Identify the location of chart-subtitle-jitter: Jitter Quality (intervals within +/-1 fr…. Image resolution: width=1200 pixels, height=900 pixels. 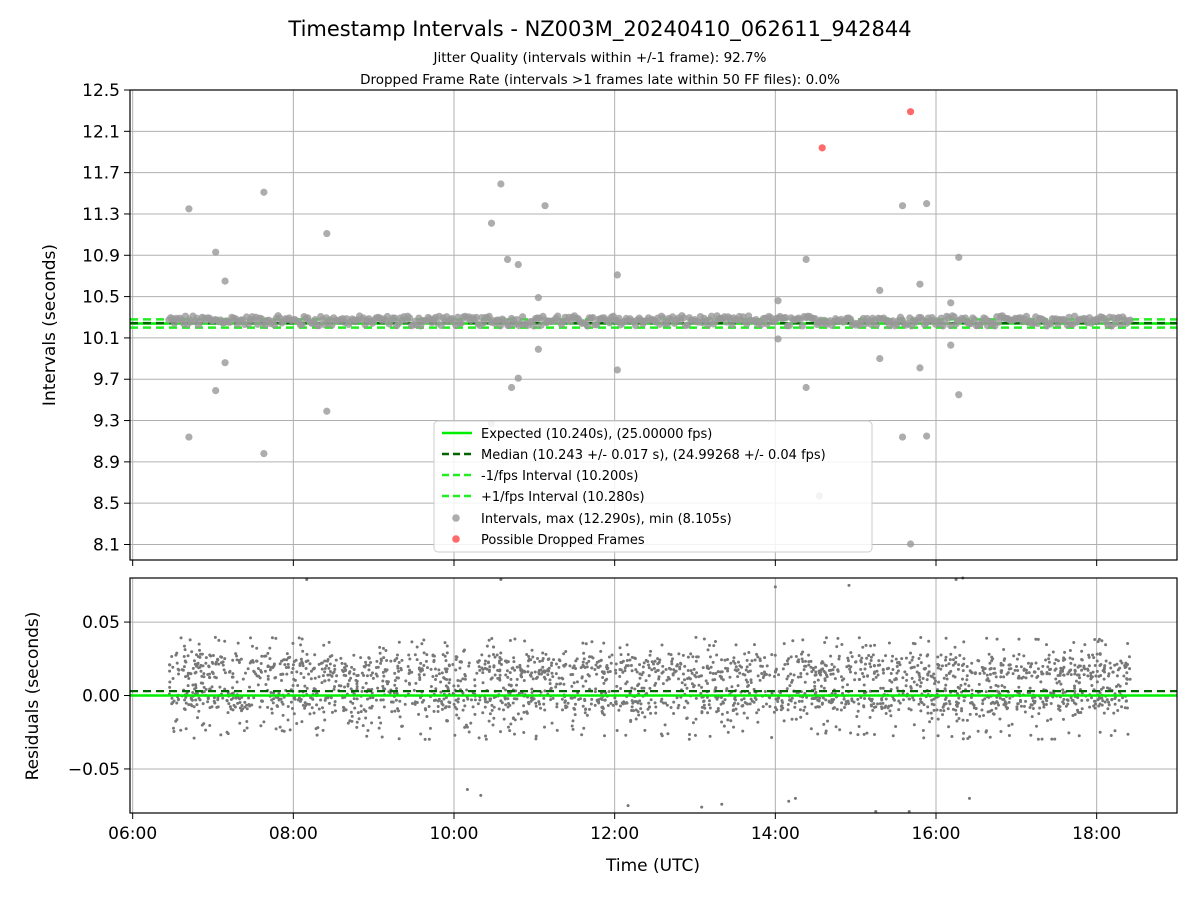
(600, 58).